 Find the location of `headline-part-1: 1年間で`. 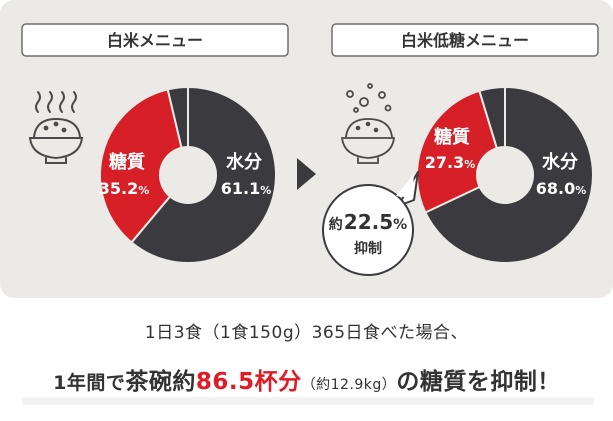

headline-part-1: 1年間で is located at coordinates (89, 383).